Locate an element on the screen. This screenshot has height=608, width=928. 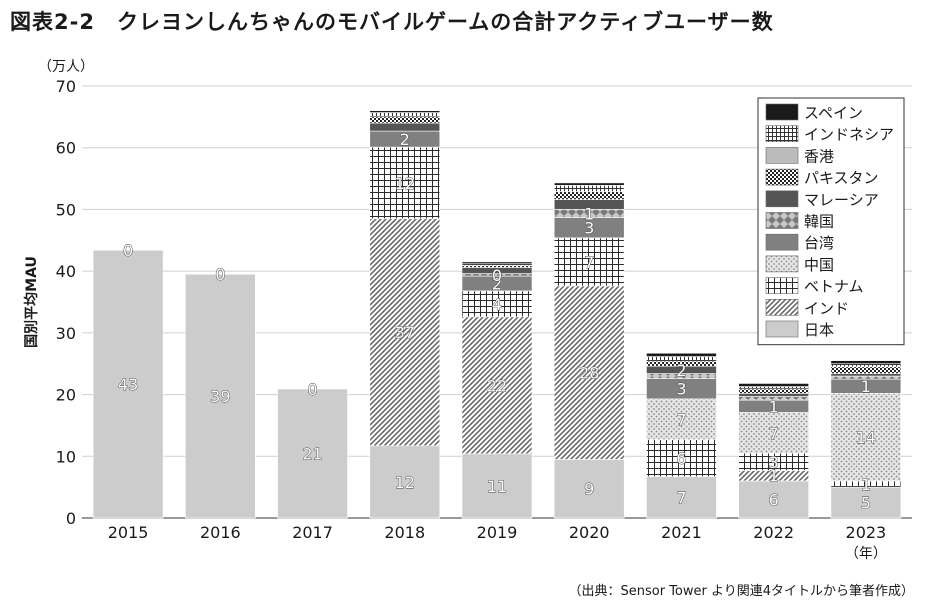
data-label: 39 is located at coordinates (220, 396).